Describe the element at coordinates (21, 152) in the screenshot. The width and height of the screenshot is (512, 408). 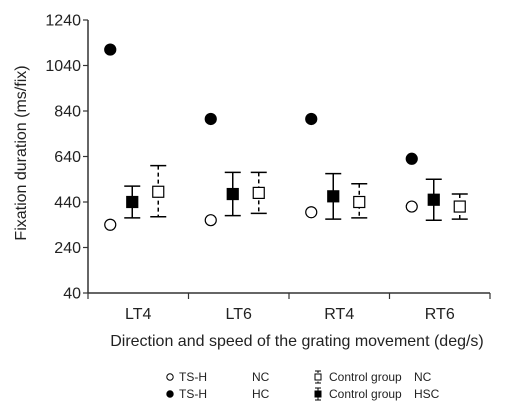
I see `y-axis-label: Fixation duration (ms/fix)` at that location.